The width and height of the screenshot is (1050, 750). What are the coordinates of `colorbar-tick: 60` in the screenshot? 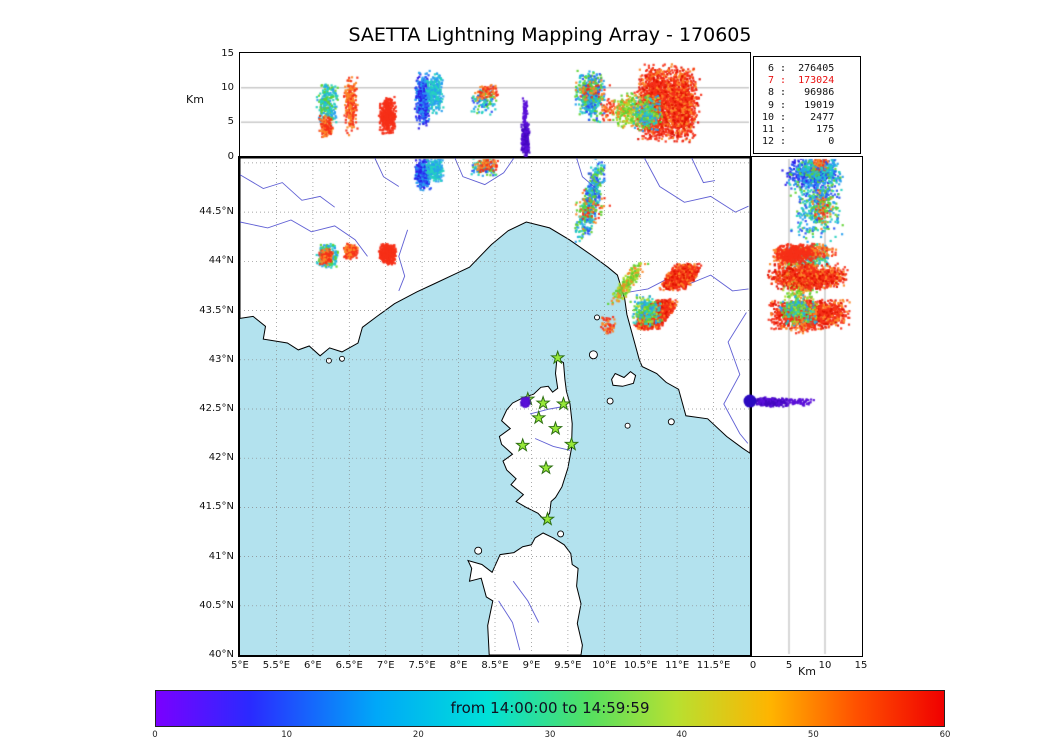 It's located at (945, 735).